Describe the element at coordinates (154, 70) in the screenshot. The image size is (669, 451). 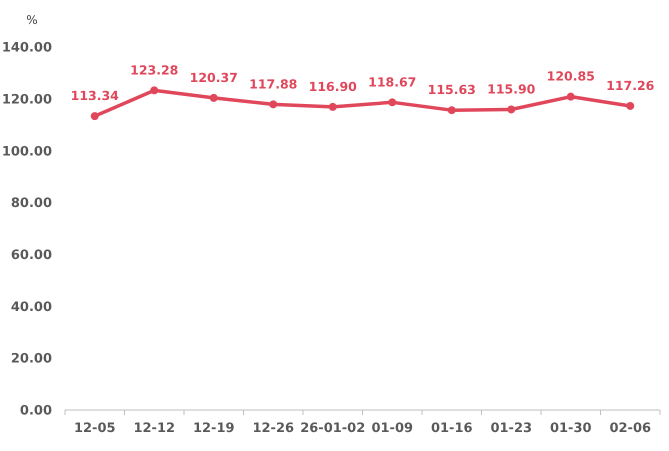
I see `data-label: 123.28` at that location.